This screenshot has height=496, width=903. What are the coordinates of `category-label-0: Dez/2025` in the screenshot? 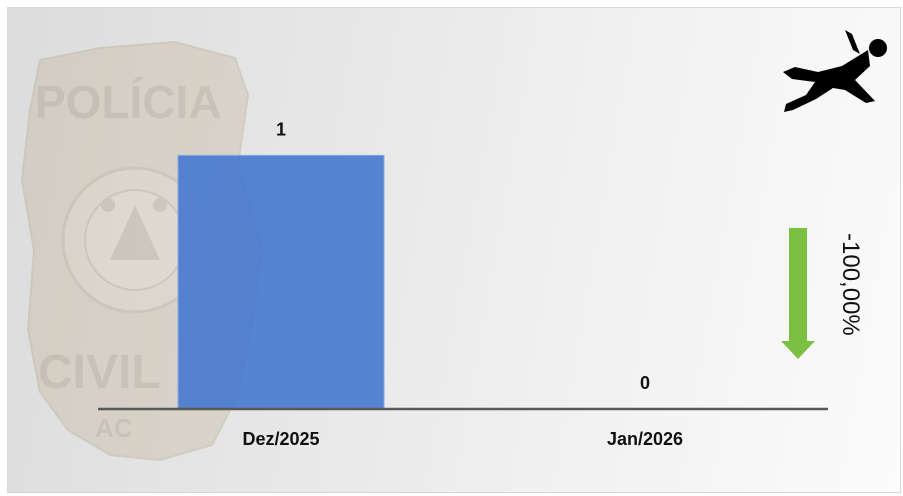 It's located at (280, 439).